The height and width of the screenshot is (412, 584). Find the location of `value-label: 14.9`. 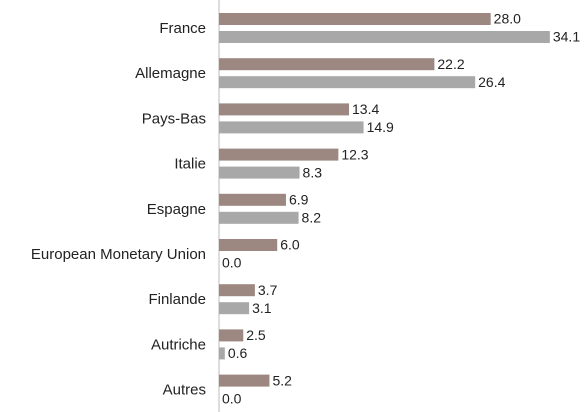

value-label: 14.9 is located at coordinates (380, 127).